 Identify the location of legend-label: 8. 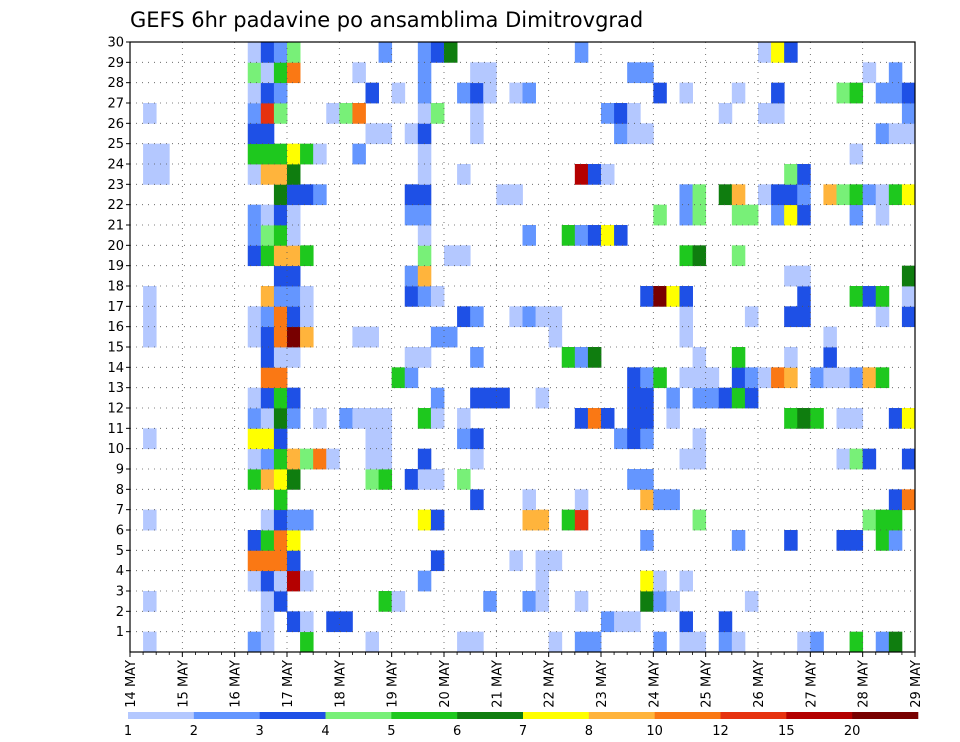
(589, 731).